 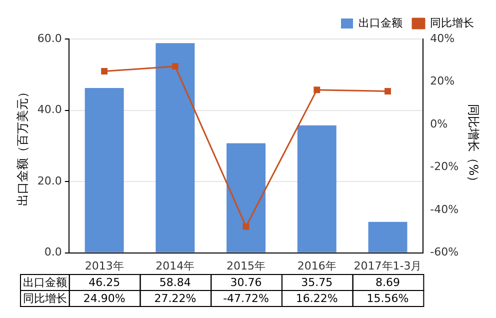 I want to click on data-label: 8.69, so click(x=388, y=282).